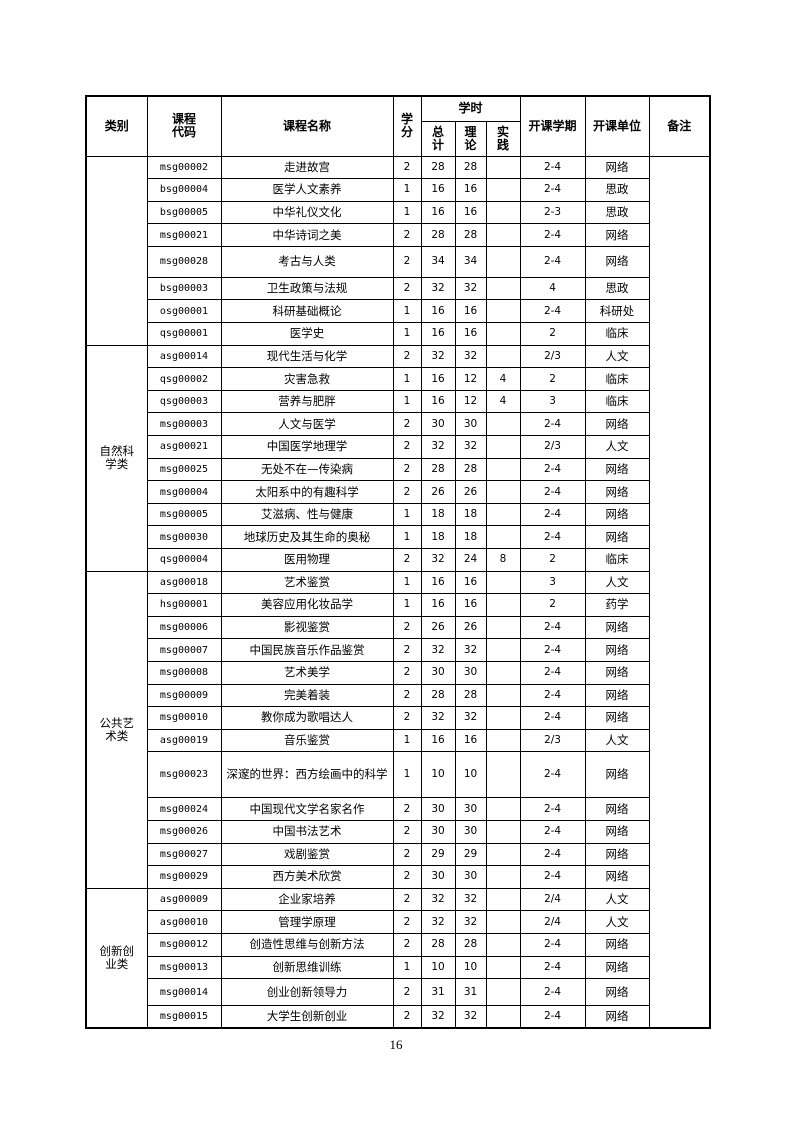  I want to click on course-code: msg00014, so click(184, 992).